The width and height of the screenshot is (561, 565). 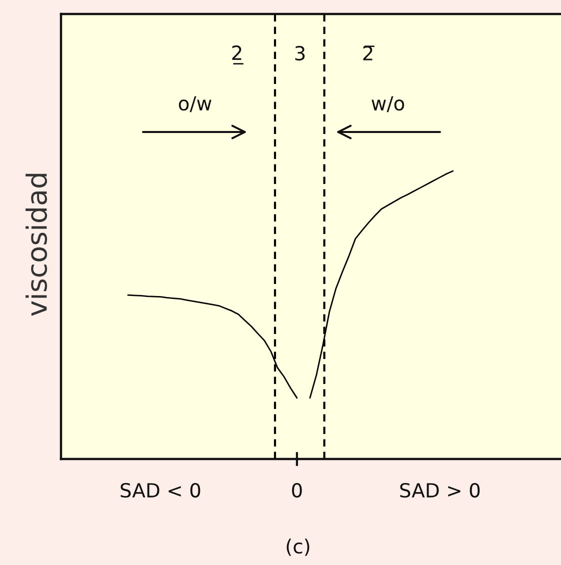 What do you see at coordinates (440, 490) in the screenshot?
I see `x-tick-label: SAD > 0` at bounding box center [440, 490].